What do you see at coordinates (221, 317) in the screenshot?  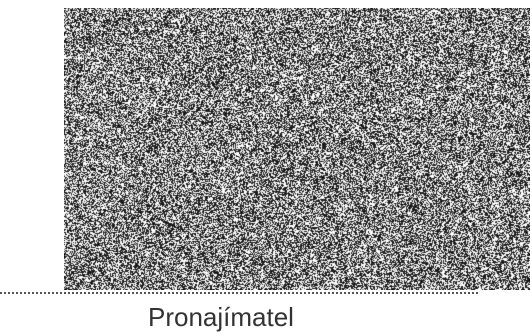 I see `signatory-label: Pronajímatel` at bounding box center [221, 317].